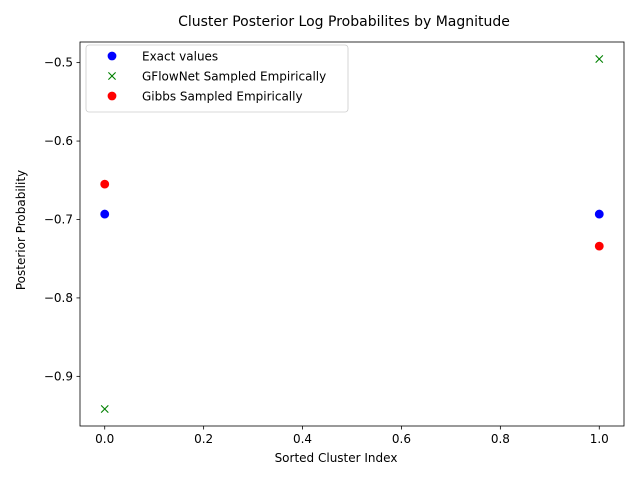  What do you see at coordinates (58, 376) in the screenshot?
I see `y-tick-label: −0.9` at bounding box center [58, 376].